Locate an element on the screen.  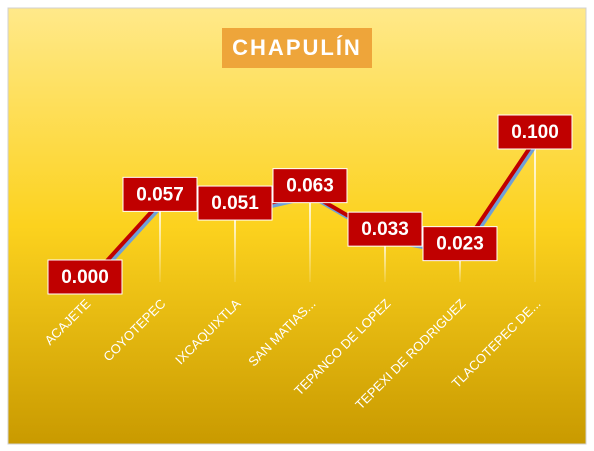
value-label: 0.000 is located at coordinates (85, 277).